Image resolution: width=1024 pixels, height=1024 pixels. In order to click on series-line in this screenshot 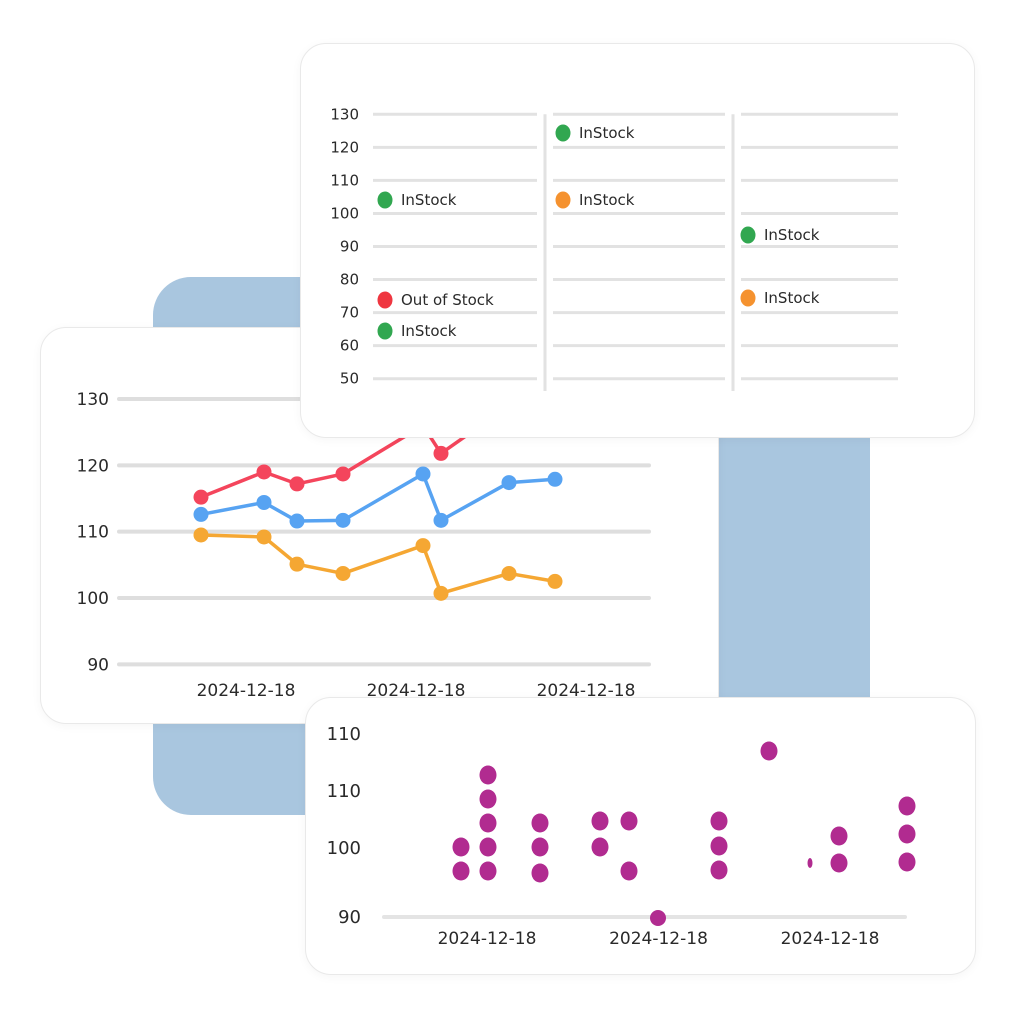, I will do `click(378, 564)`.